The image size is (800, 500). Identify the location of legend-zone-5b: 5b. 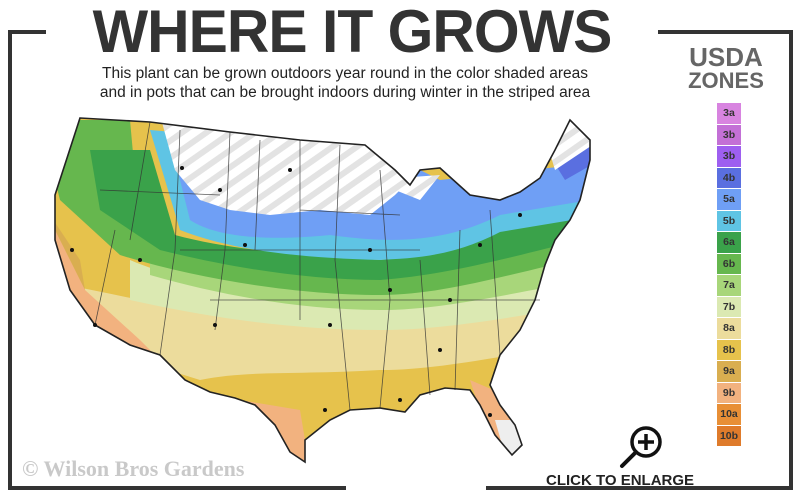
(729, 220).